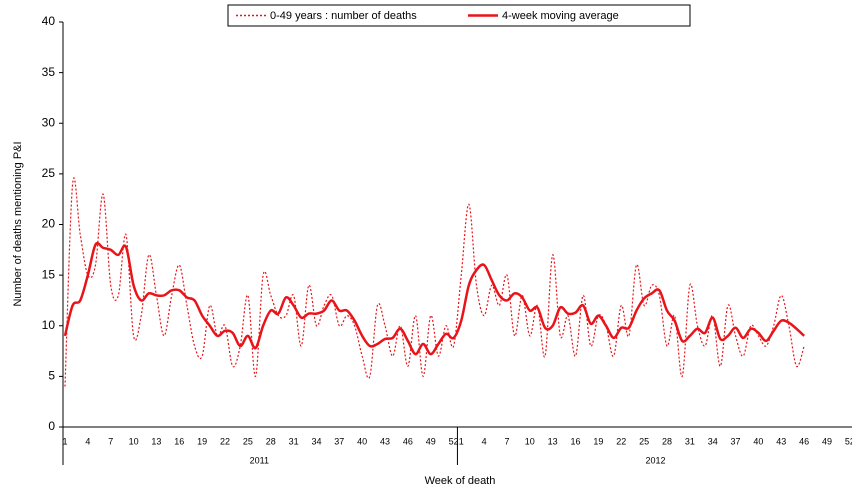 This screenshot has height=493, width=852. What do you see at coordinates (656, 460) in the screenshot?
I see `x-group-label: 2012` at bounding box center [656, 460].